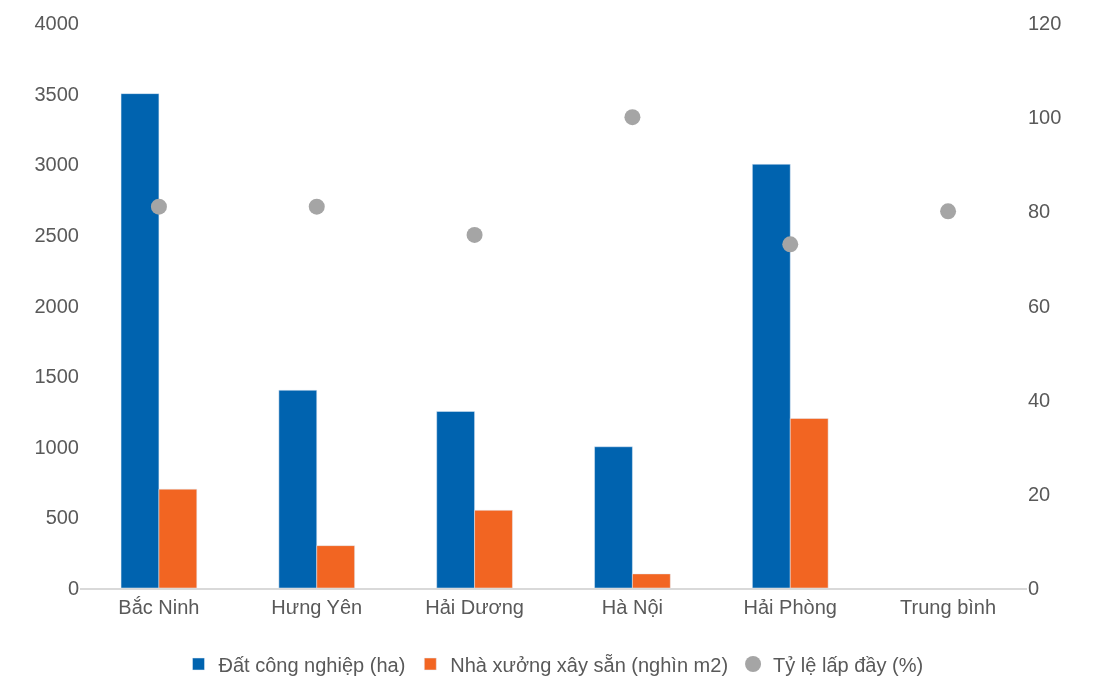  What do you see at coordinates (56, 234) in the screenshot?
I see `y-tick-label: 2500` at bounding box center [56, 234].